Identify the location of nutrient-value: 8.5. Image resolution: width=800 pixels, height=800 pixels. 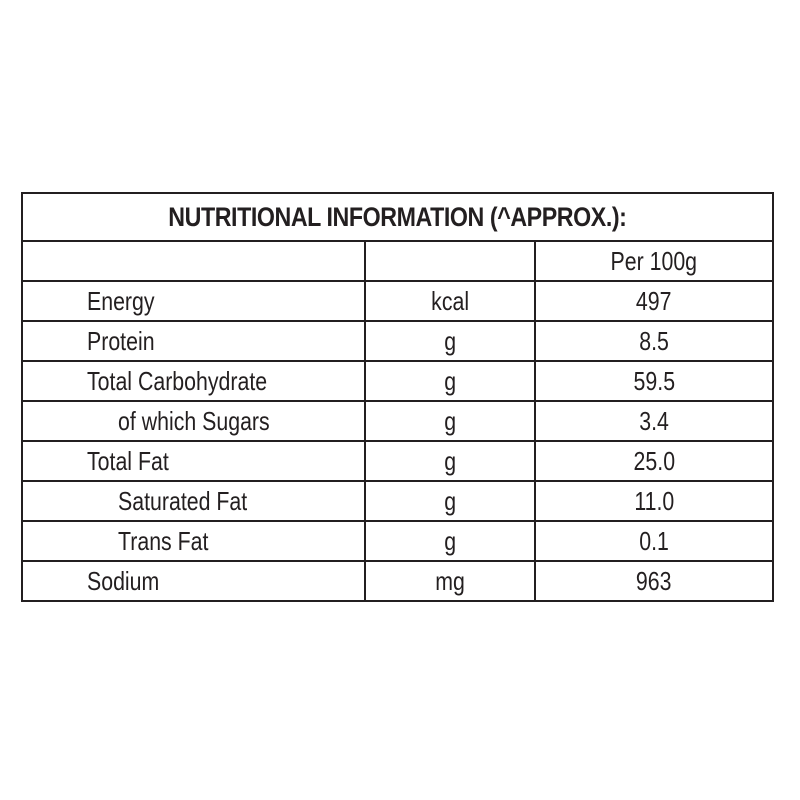
(654, 341).